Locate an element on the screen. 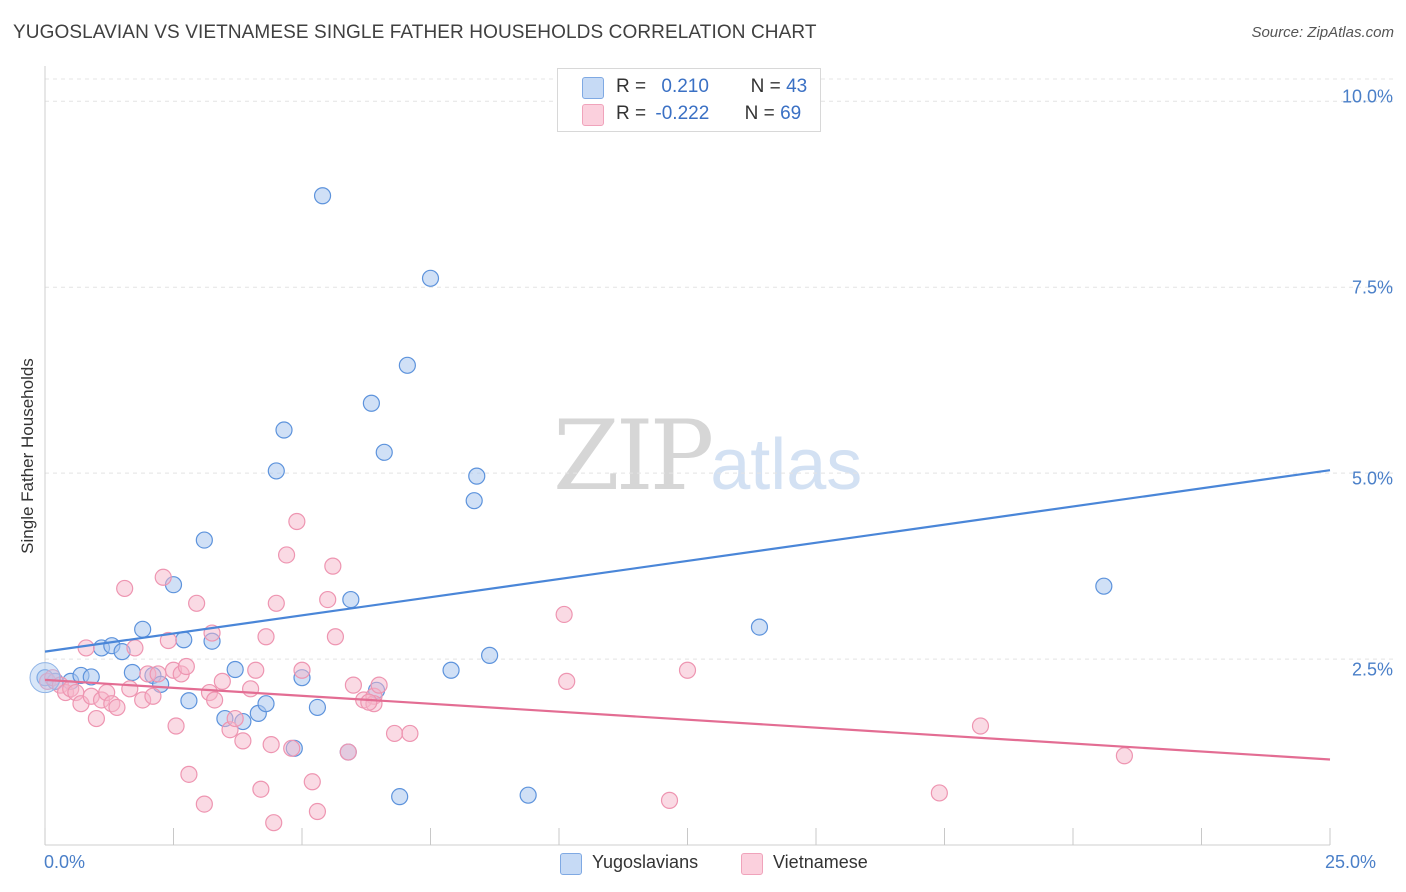  legend-r-value: -0.222 is located at coordinates (682, 113).